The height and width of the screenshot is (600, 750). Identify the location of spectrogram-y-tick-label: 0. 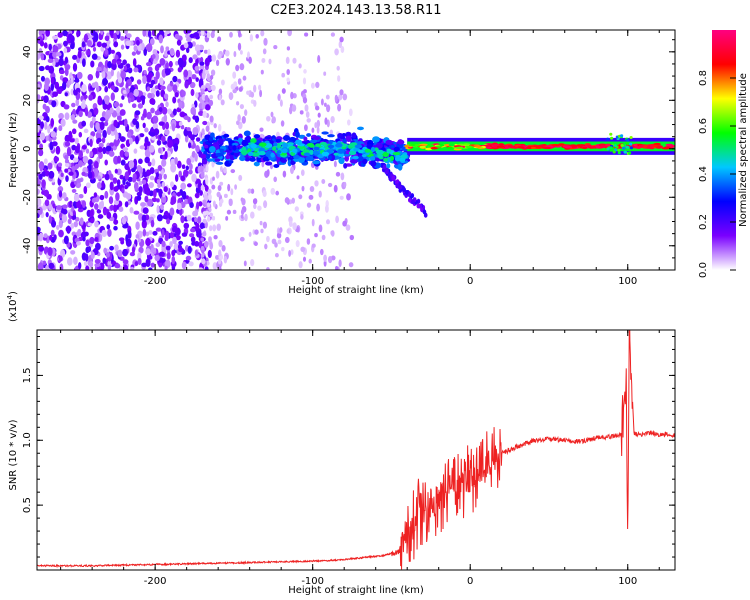
(27, 149).